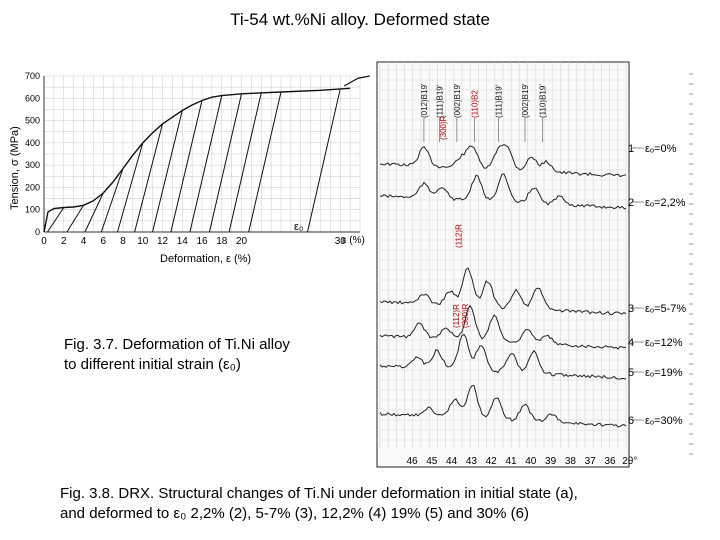 This screenshot has width=720, height=540. What do you see at coordinates (123, 241) in the screenshot?
I see `x-tick-label: 8` at bounding box center [123, 241].